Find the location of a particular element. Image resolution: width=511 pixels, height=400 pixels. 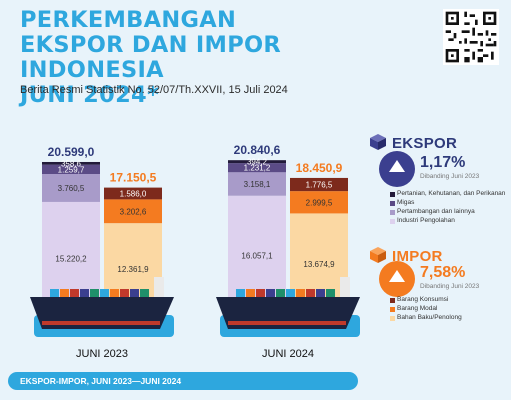

ekspor-segment-label: 3.760,5 is located at coordinates (71, 188).